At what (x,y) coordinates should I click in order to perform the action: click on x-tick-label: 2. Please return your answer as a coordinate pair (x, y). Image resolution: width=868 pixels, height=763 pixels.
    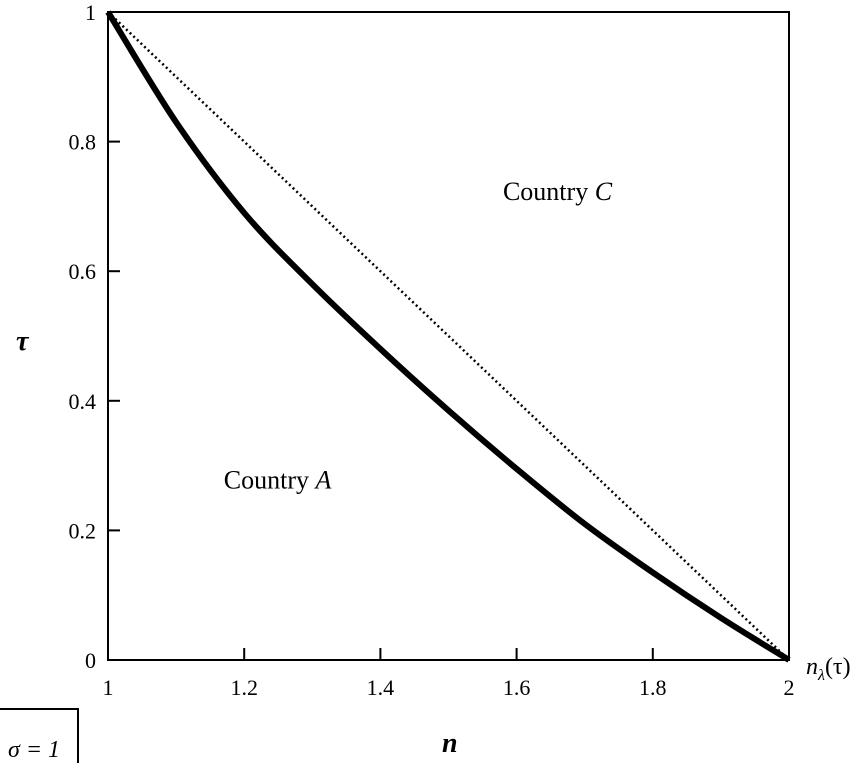
    Looking at the image, I should click on (789, 687).